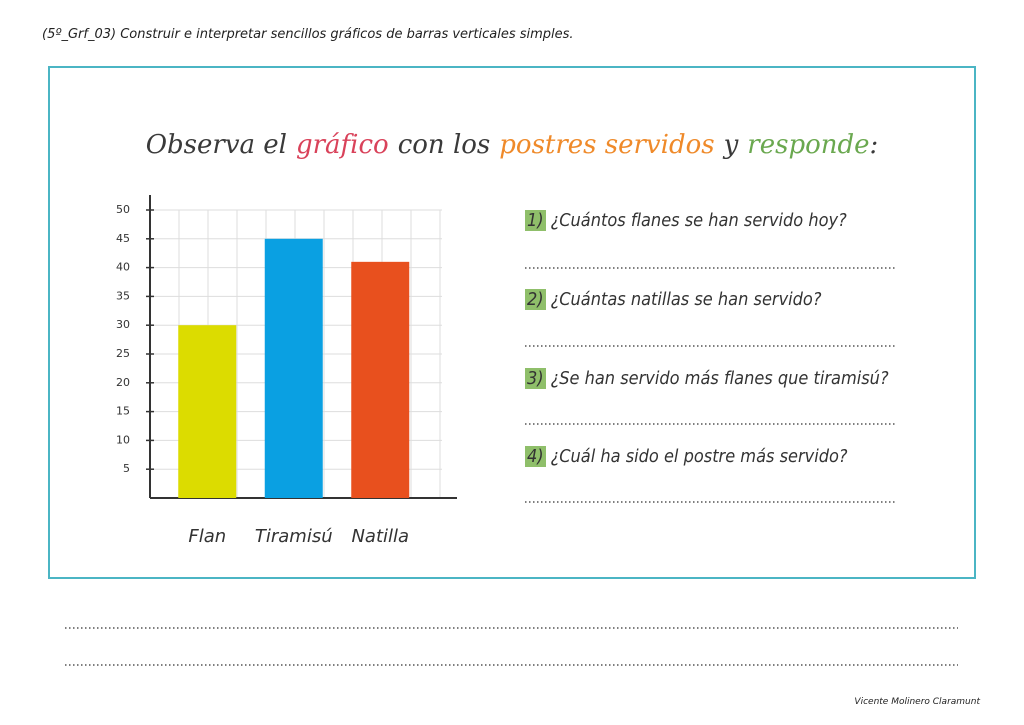 The image size is (1024, 725). What do you see at coordinates (123, 353) in the screenshot?
I see `y-tick-label: 25` at bounding box center [123, 353].